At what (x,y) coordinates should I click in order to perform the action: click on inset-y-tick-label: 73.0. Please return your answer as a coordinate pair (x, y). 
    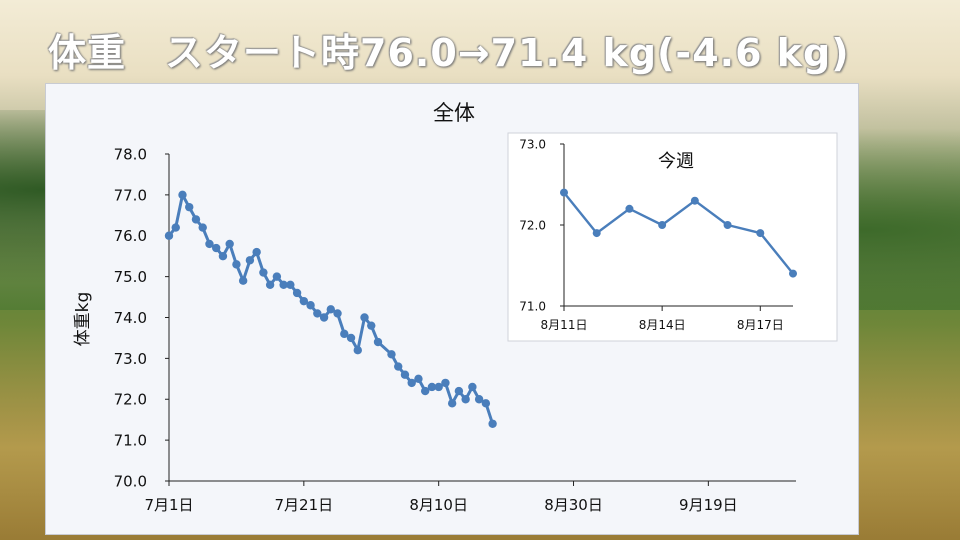
    Looking at the image, I should click on (532, 144).